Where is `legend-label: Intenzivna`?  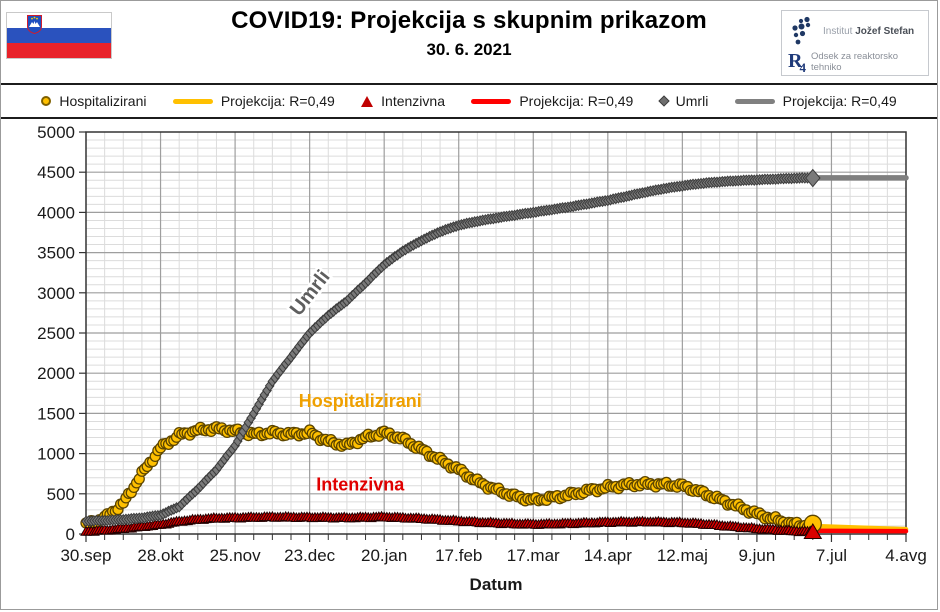 legend-label: Intenzivna is located at coordinates (413, 101).